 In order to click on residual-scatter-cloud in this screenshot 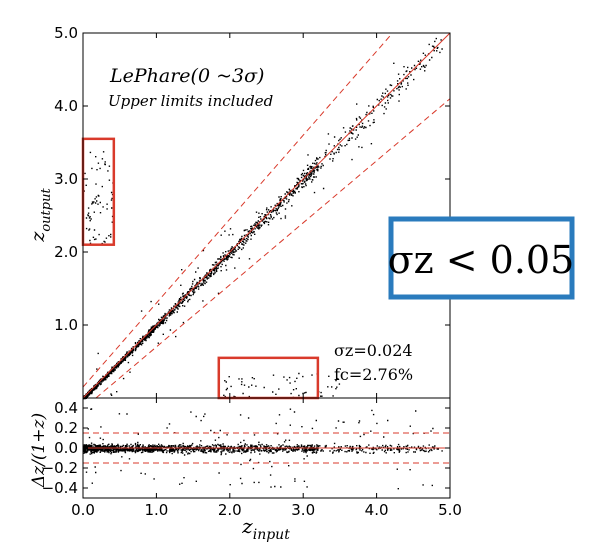, I will do `click(263, 449)`.